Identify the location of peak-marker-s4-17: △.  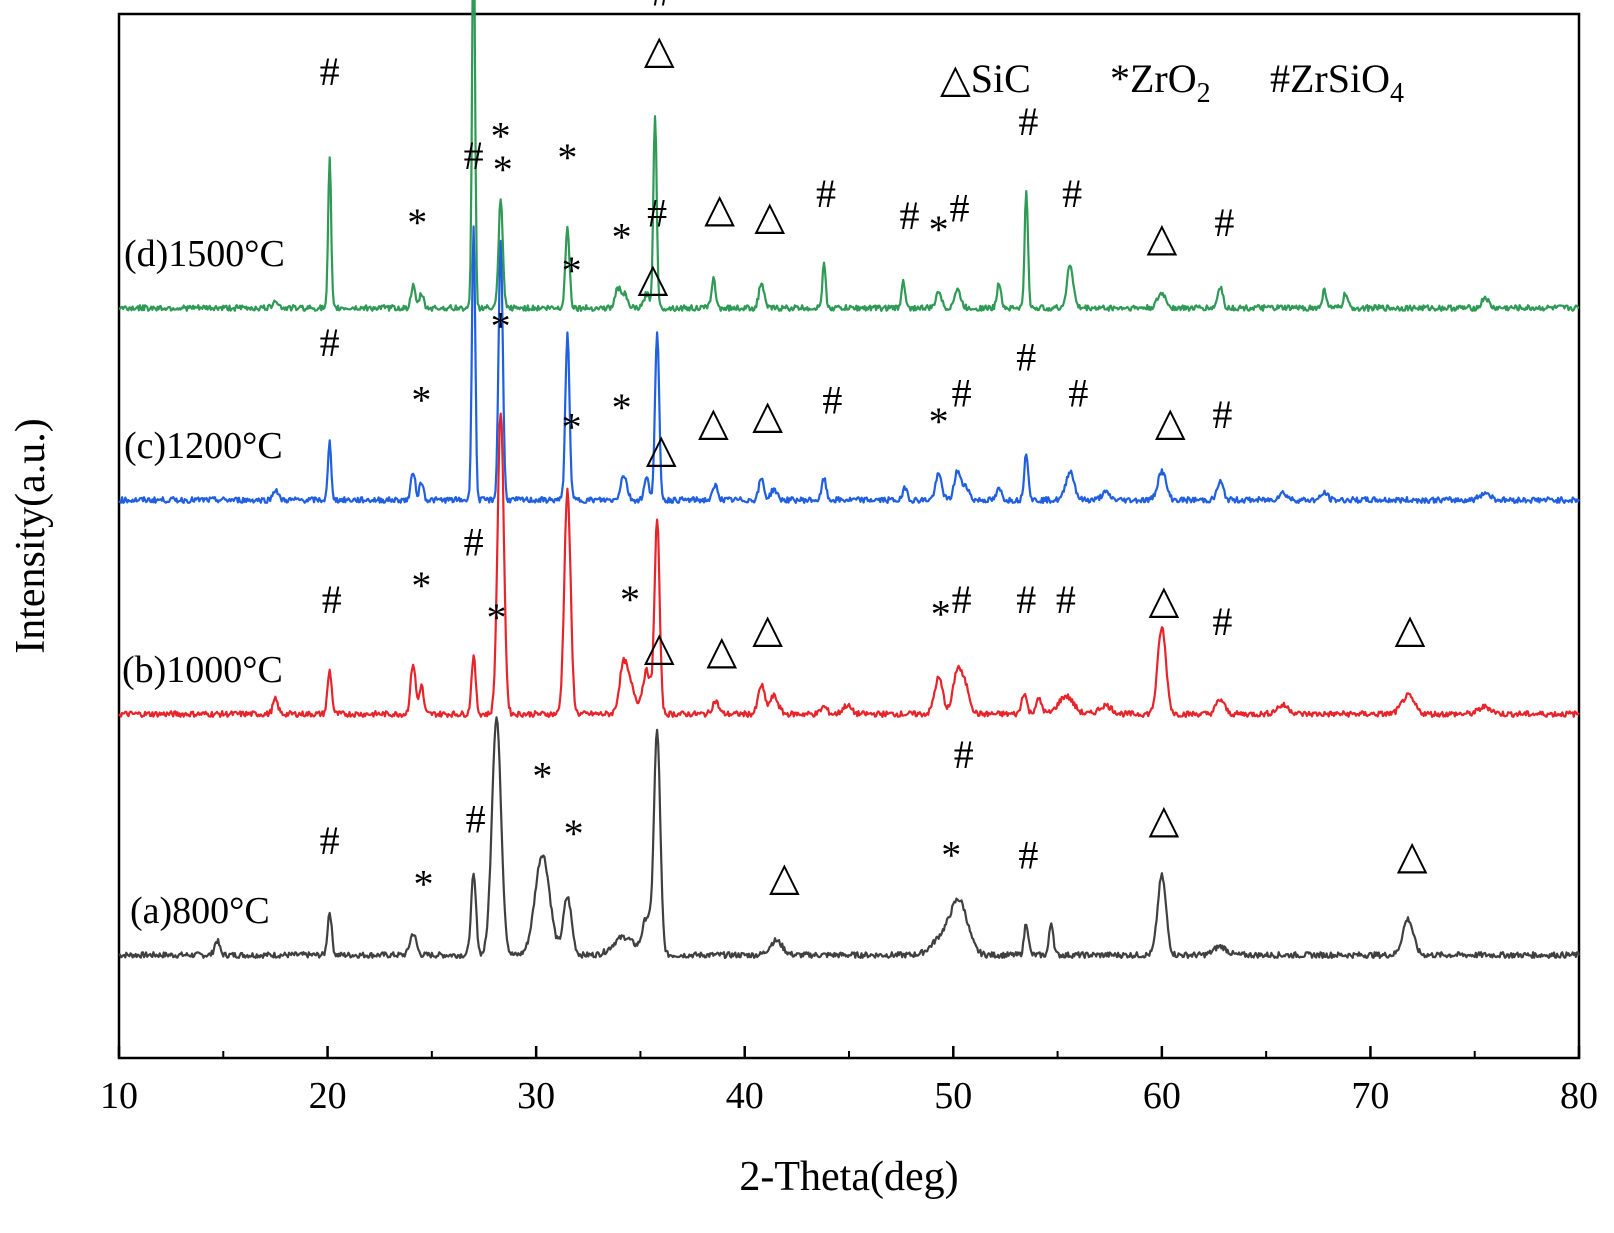
(1161, 236).